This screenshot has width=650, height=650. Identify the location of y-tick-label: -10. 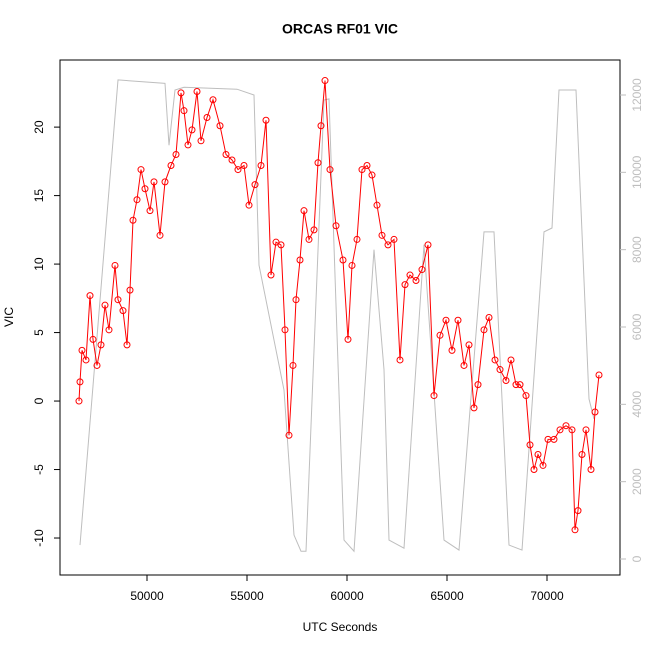
(39, 538).